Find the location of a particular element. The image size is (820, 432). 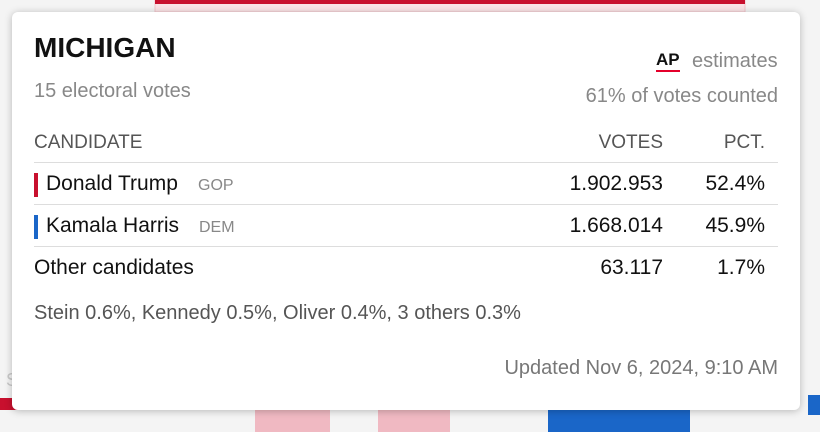

state-title: MICHIGAN is located at coordinates (105, 47).